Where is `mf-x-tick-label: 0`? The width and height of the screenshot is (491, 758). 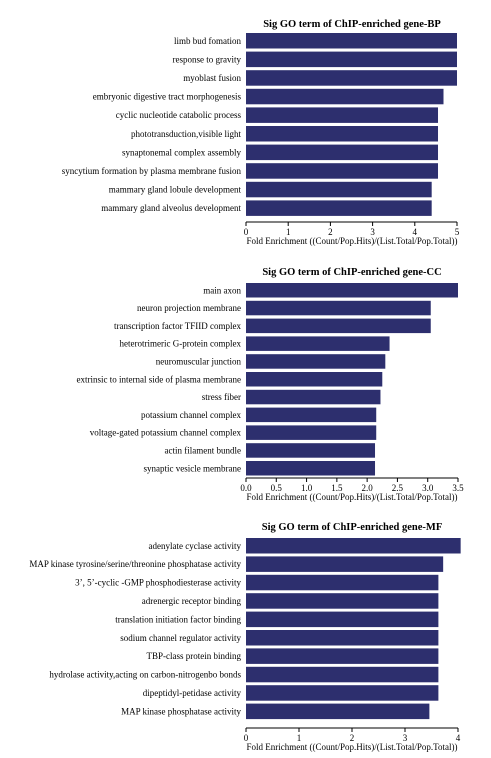
mf-x-tick-label: 0 is located at coordinates (246, 738).